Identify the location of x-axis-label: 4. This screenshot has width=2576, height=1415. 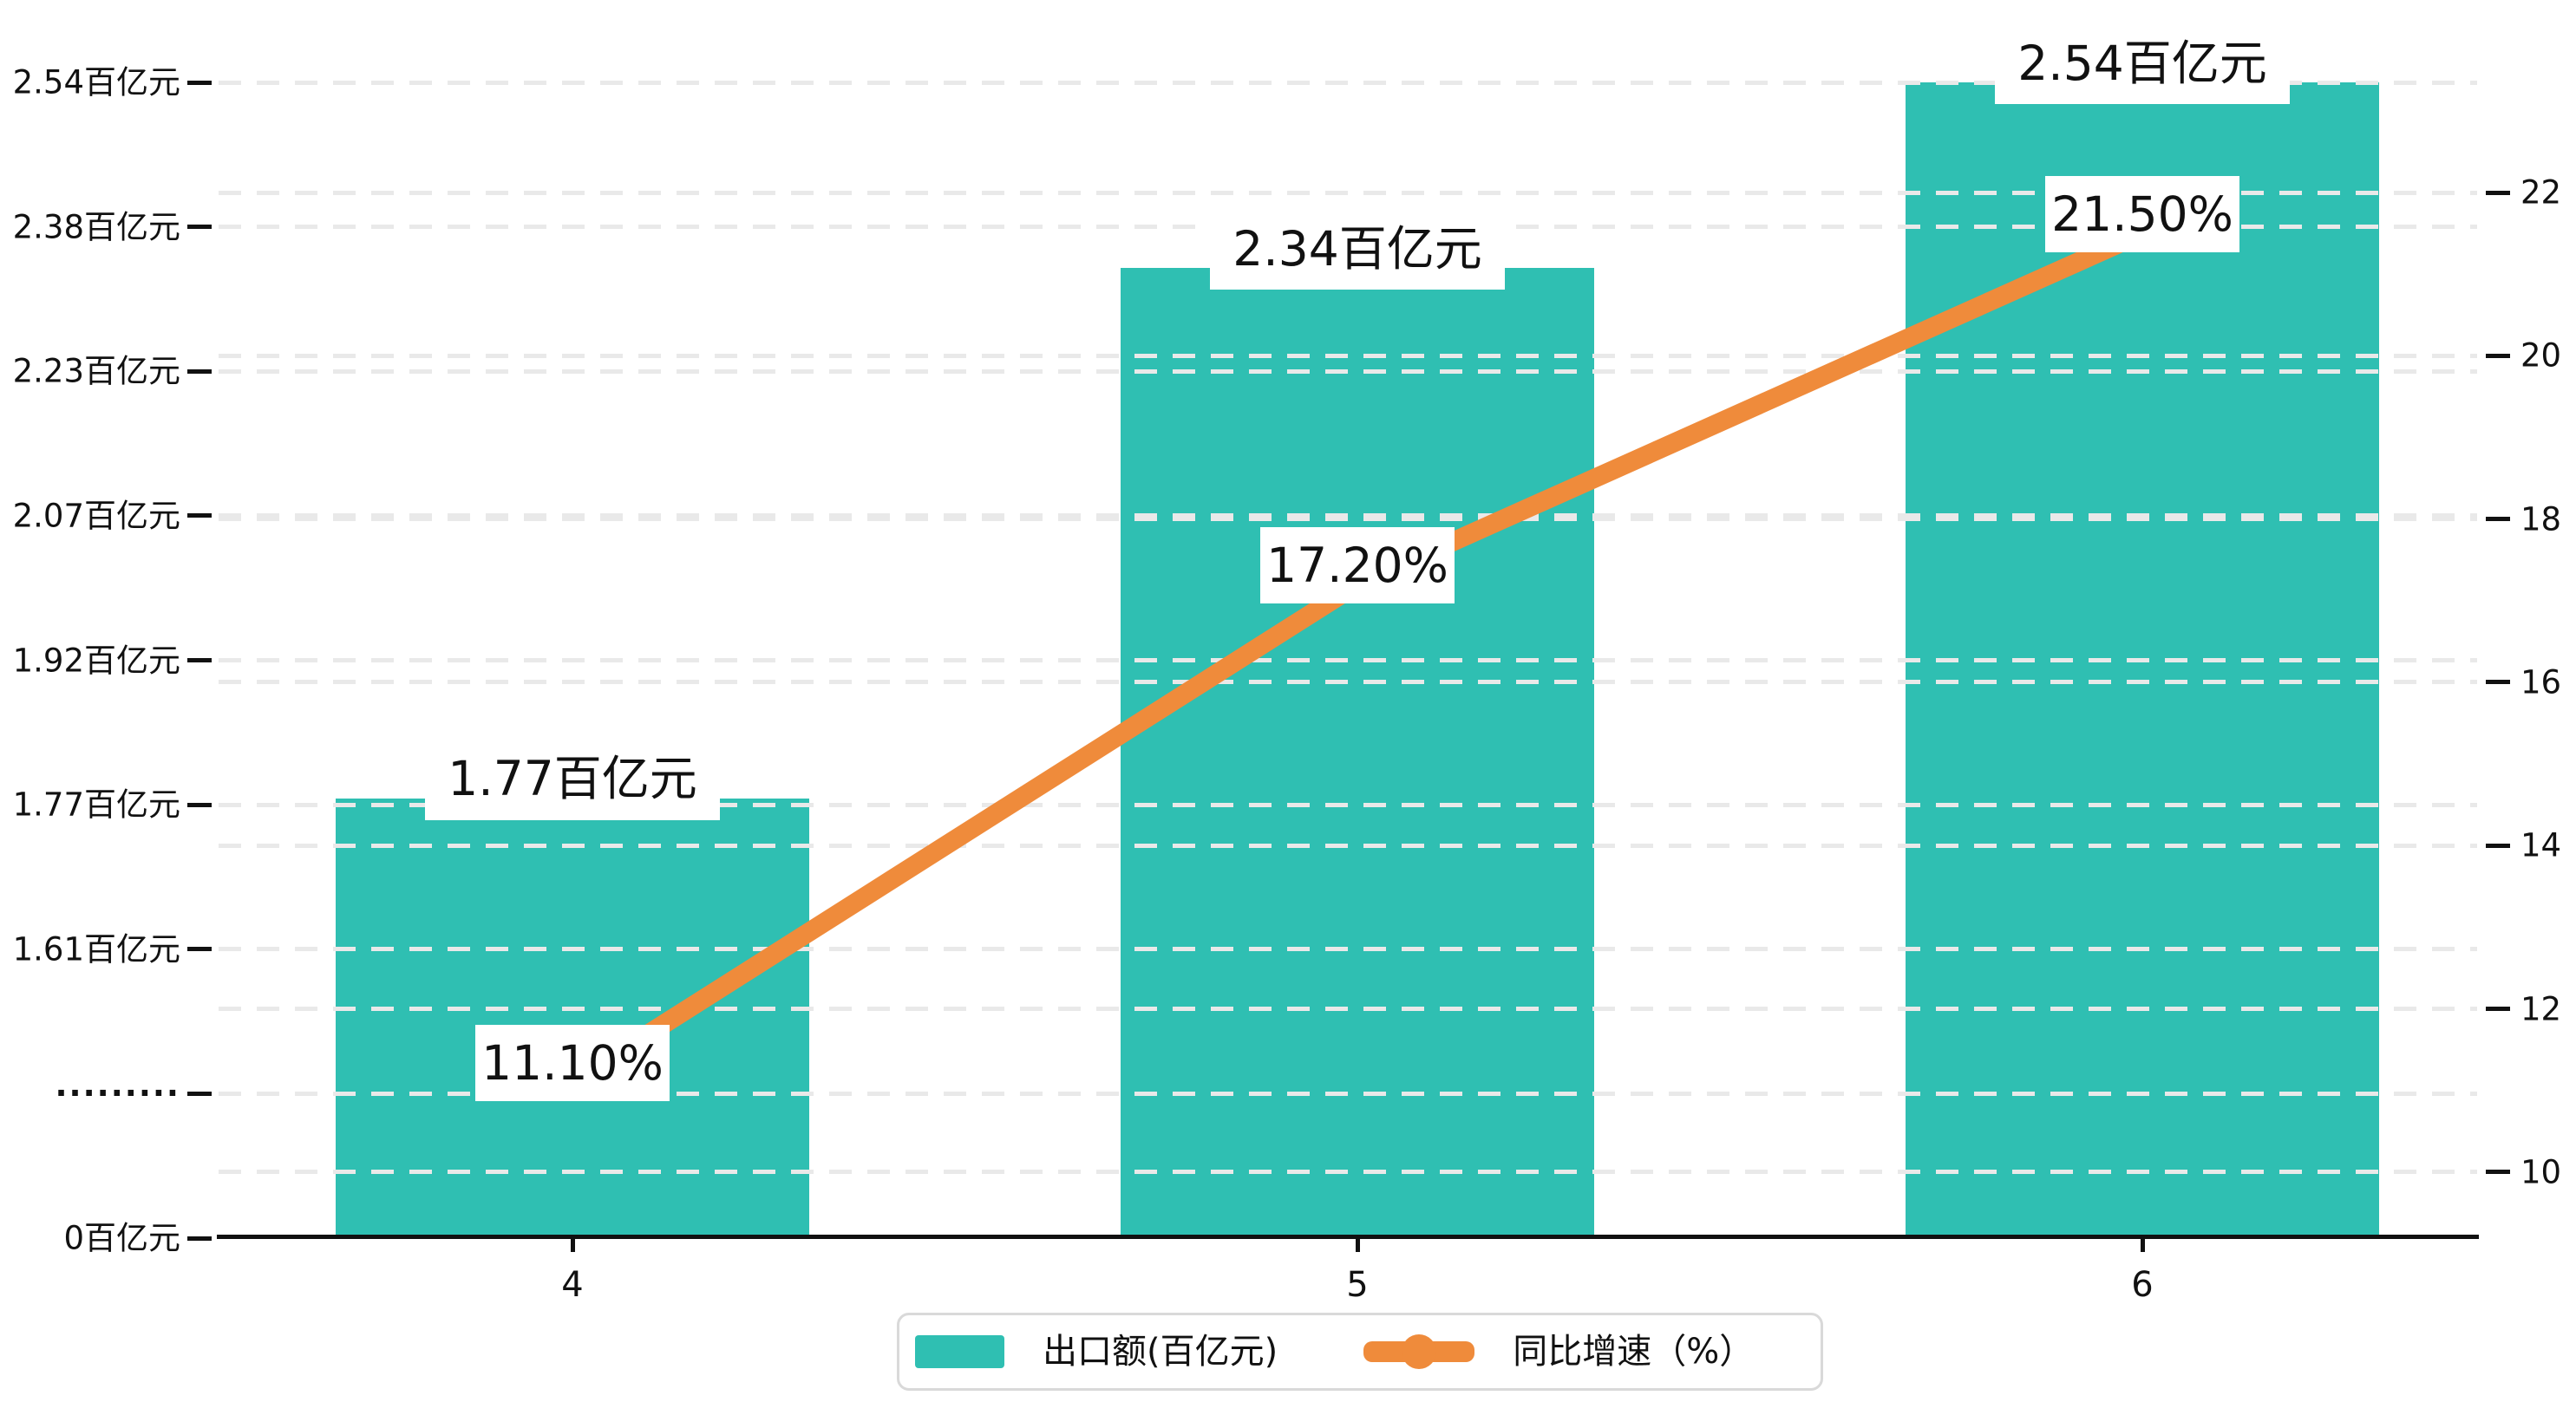
(572, 1285).